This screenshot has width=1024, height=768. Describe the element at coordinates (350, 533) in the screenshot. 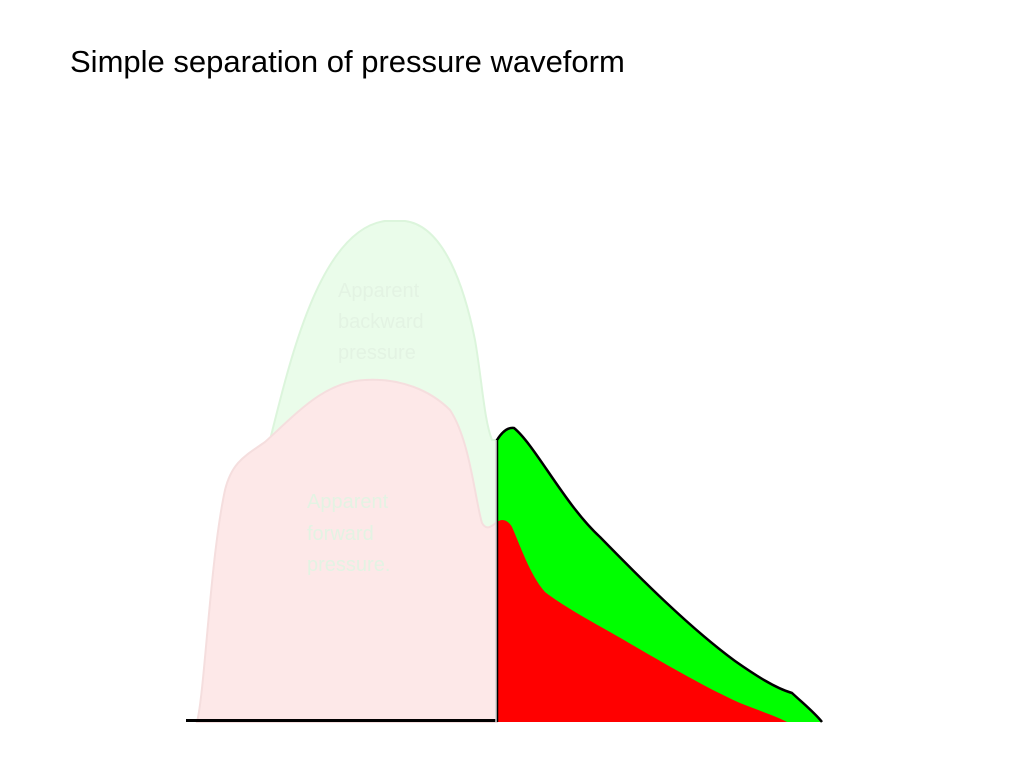

I see `forward-pressure-label: Apparent forward pressure.` at that location.